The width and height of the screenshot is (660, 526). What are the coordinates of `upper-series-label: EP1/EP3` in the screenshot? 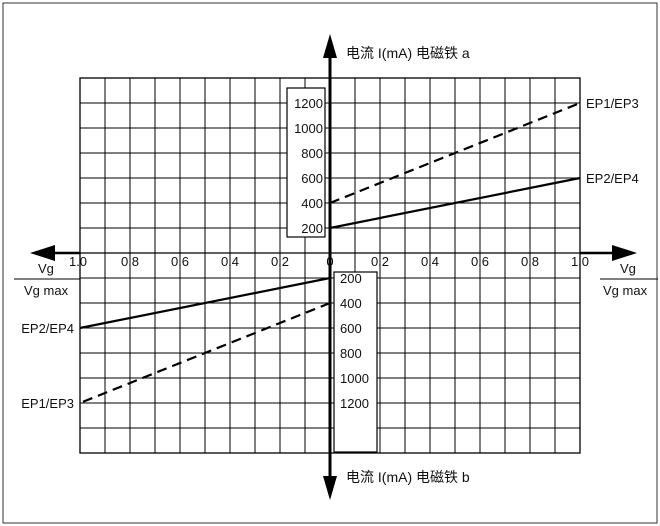 It's located at (612, 103).